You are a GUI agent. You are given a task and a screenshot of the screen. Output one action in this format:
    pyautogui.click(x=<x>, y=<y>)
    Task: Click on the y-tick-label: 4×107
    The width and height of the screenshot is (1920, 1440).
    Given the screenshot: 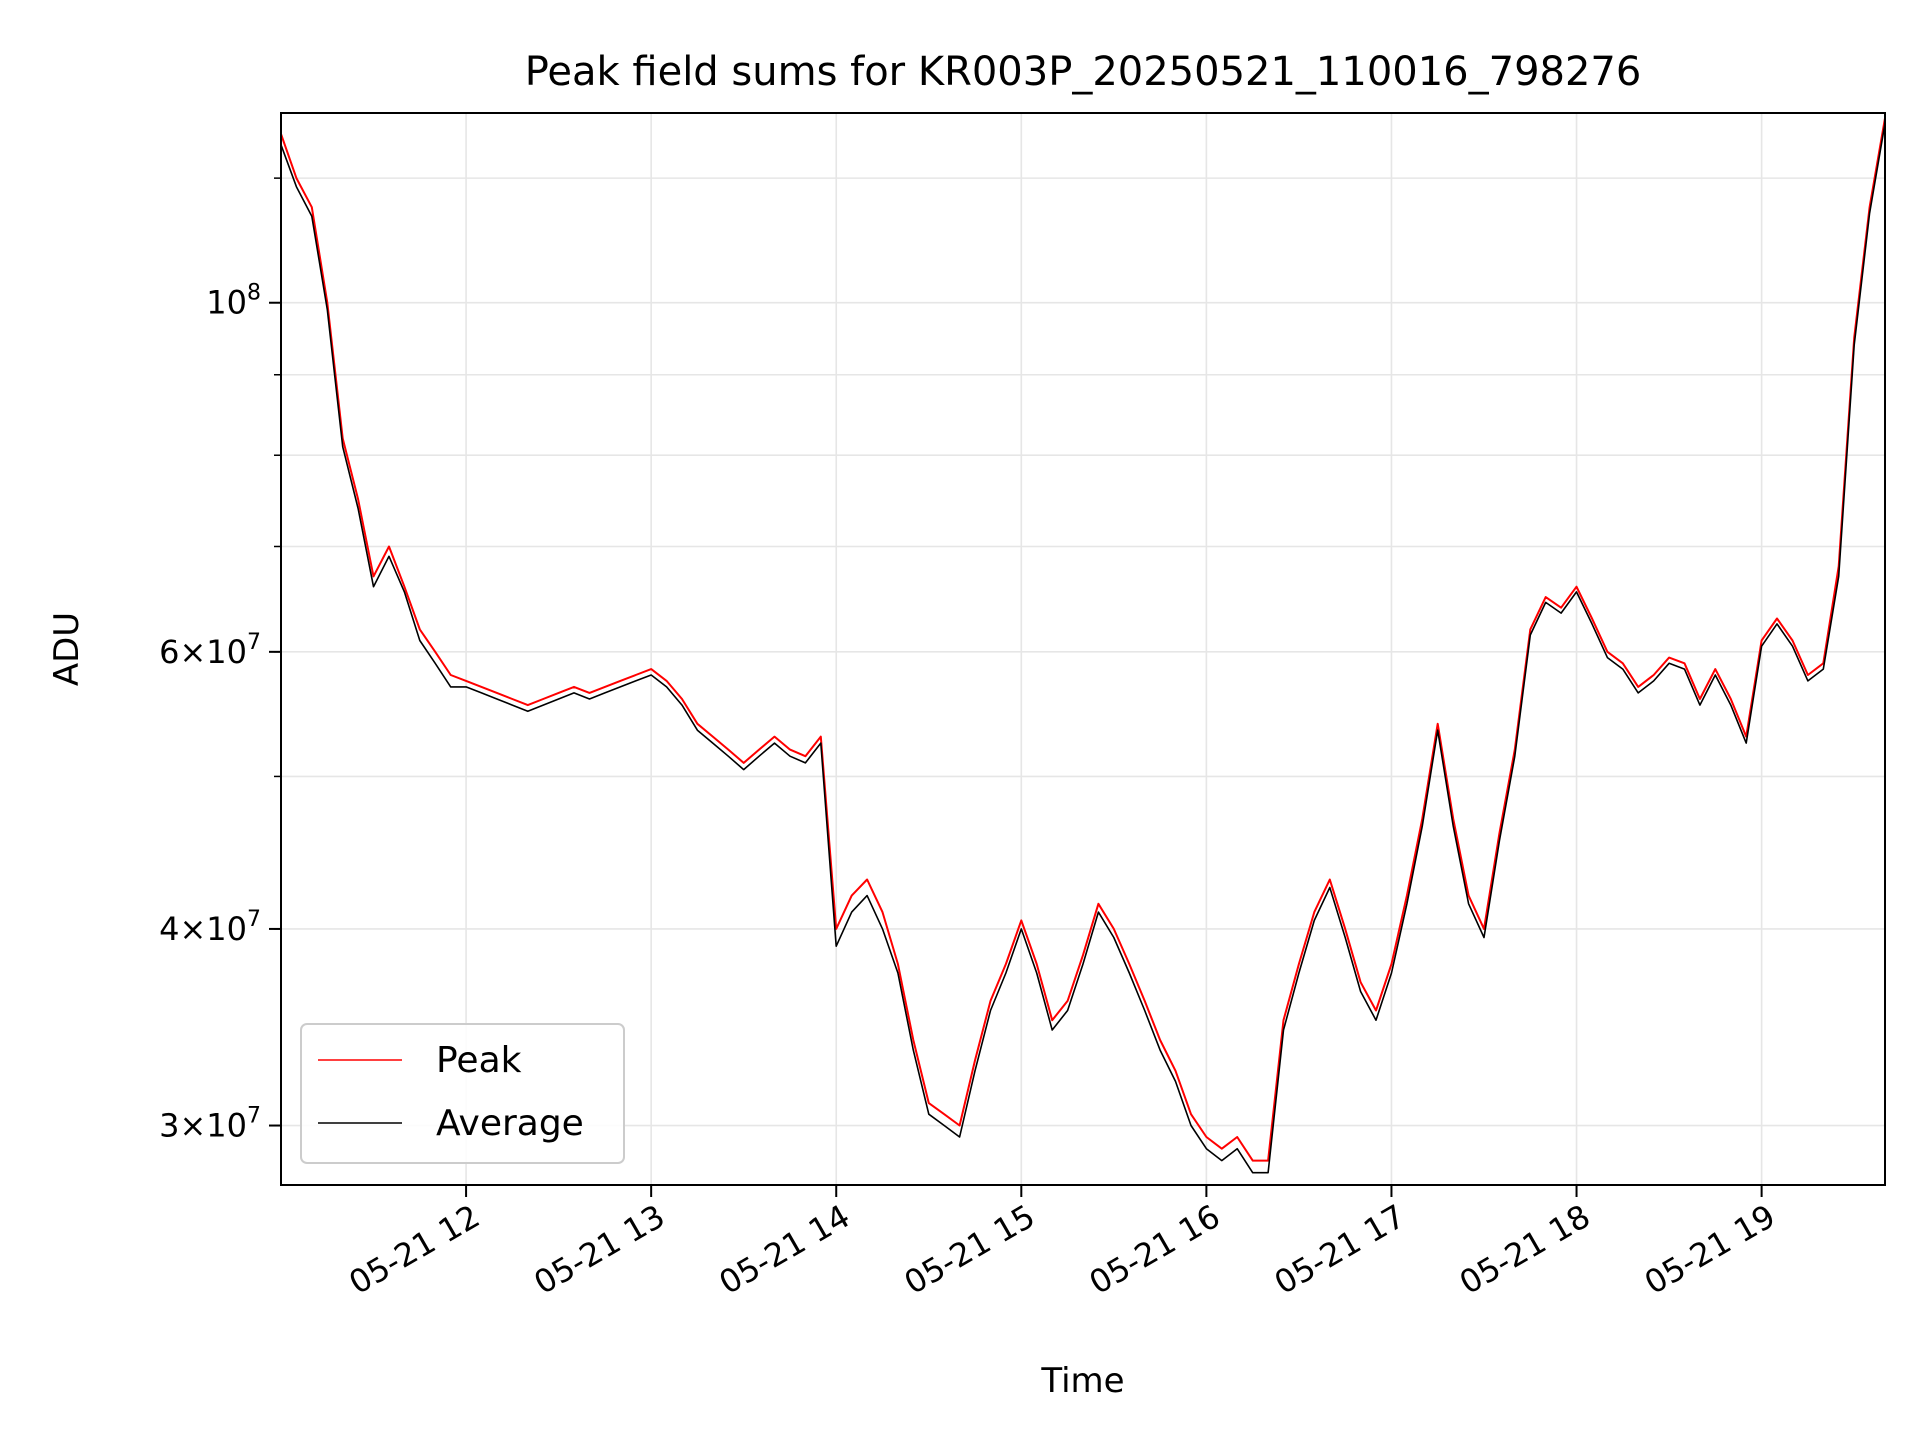 What is the action you would take?
    pyautogui.click(x=210, y=927)
    